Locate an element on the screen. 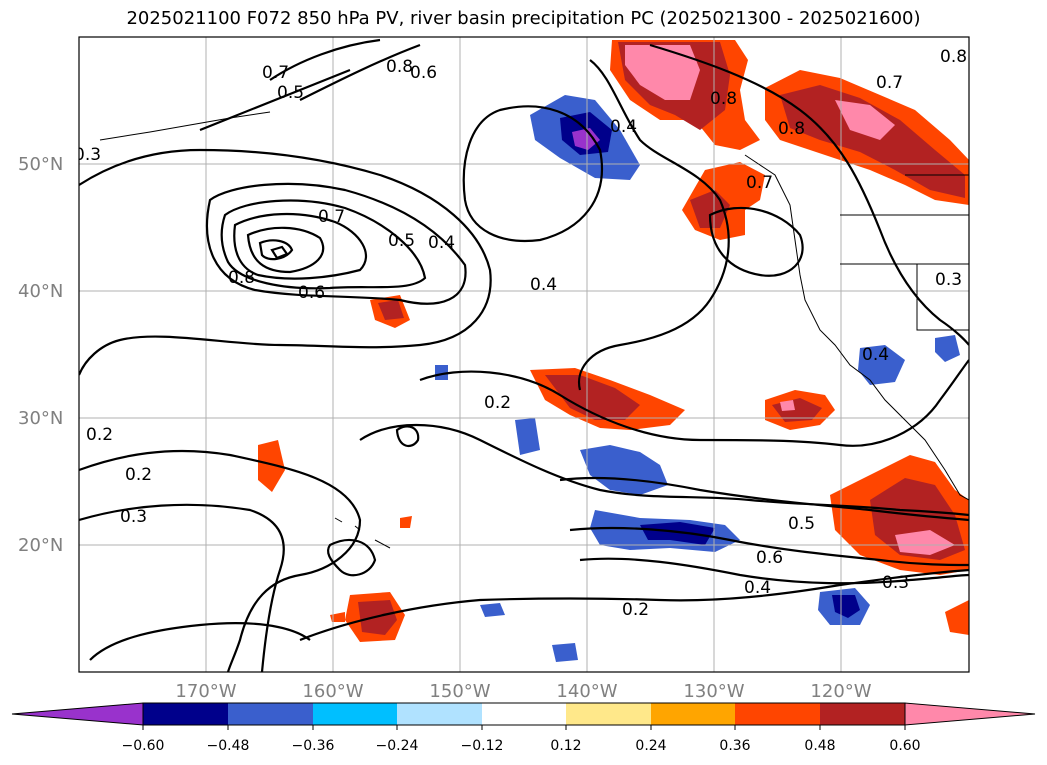 This screenshot has height=765, width=1047. colorbar-under-arrow is located at coordinates (77, 714).